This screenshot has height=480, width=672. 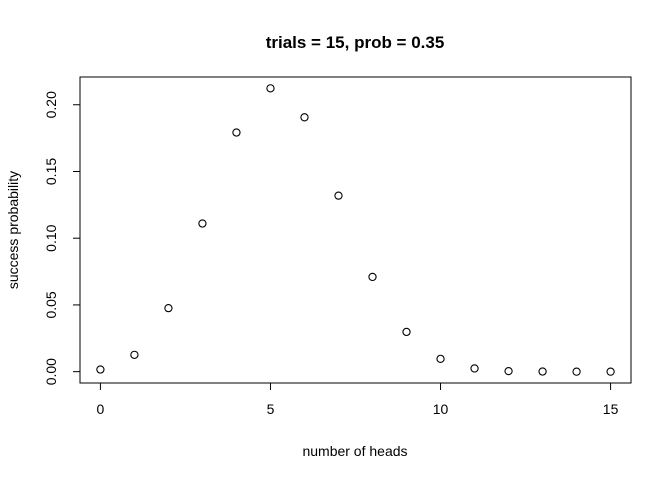 What do you see at coordinates (358, 399) in the screenshot?
I see `x-axis: 0 5 10 15` at bounding box center [358, 399].